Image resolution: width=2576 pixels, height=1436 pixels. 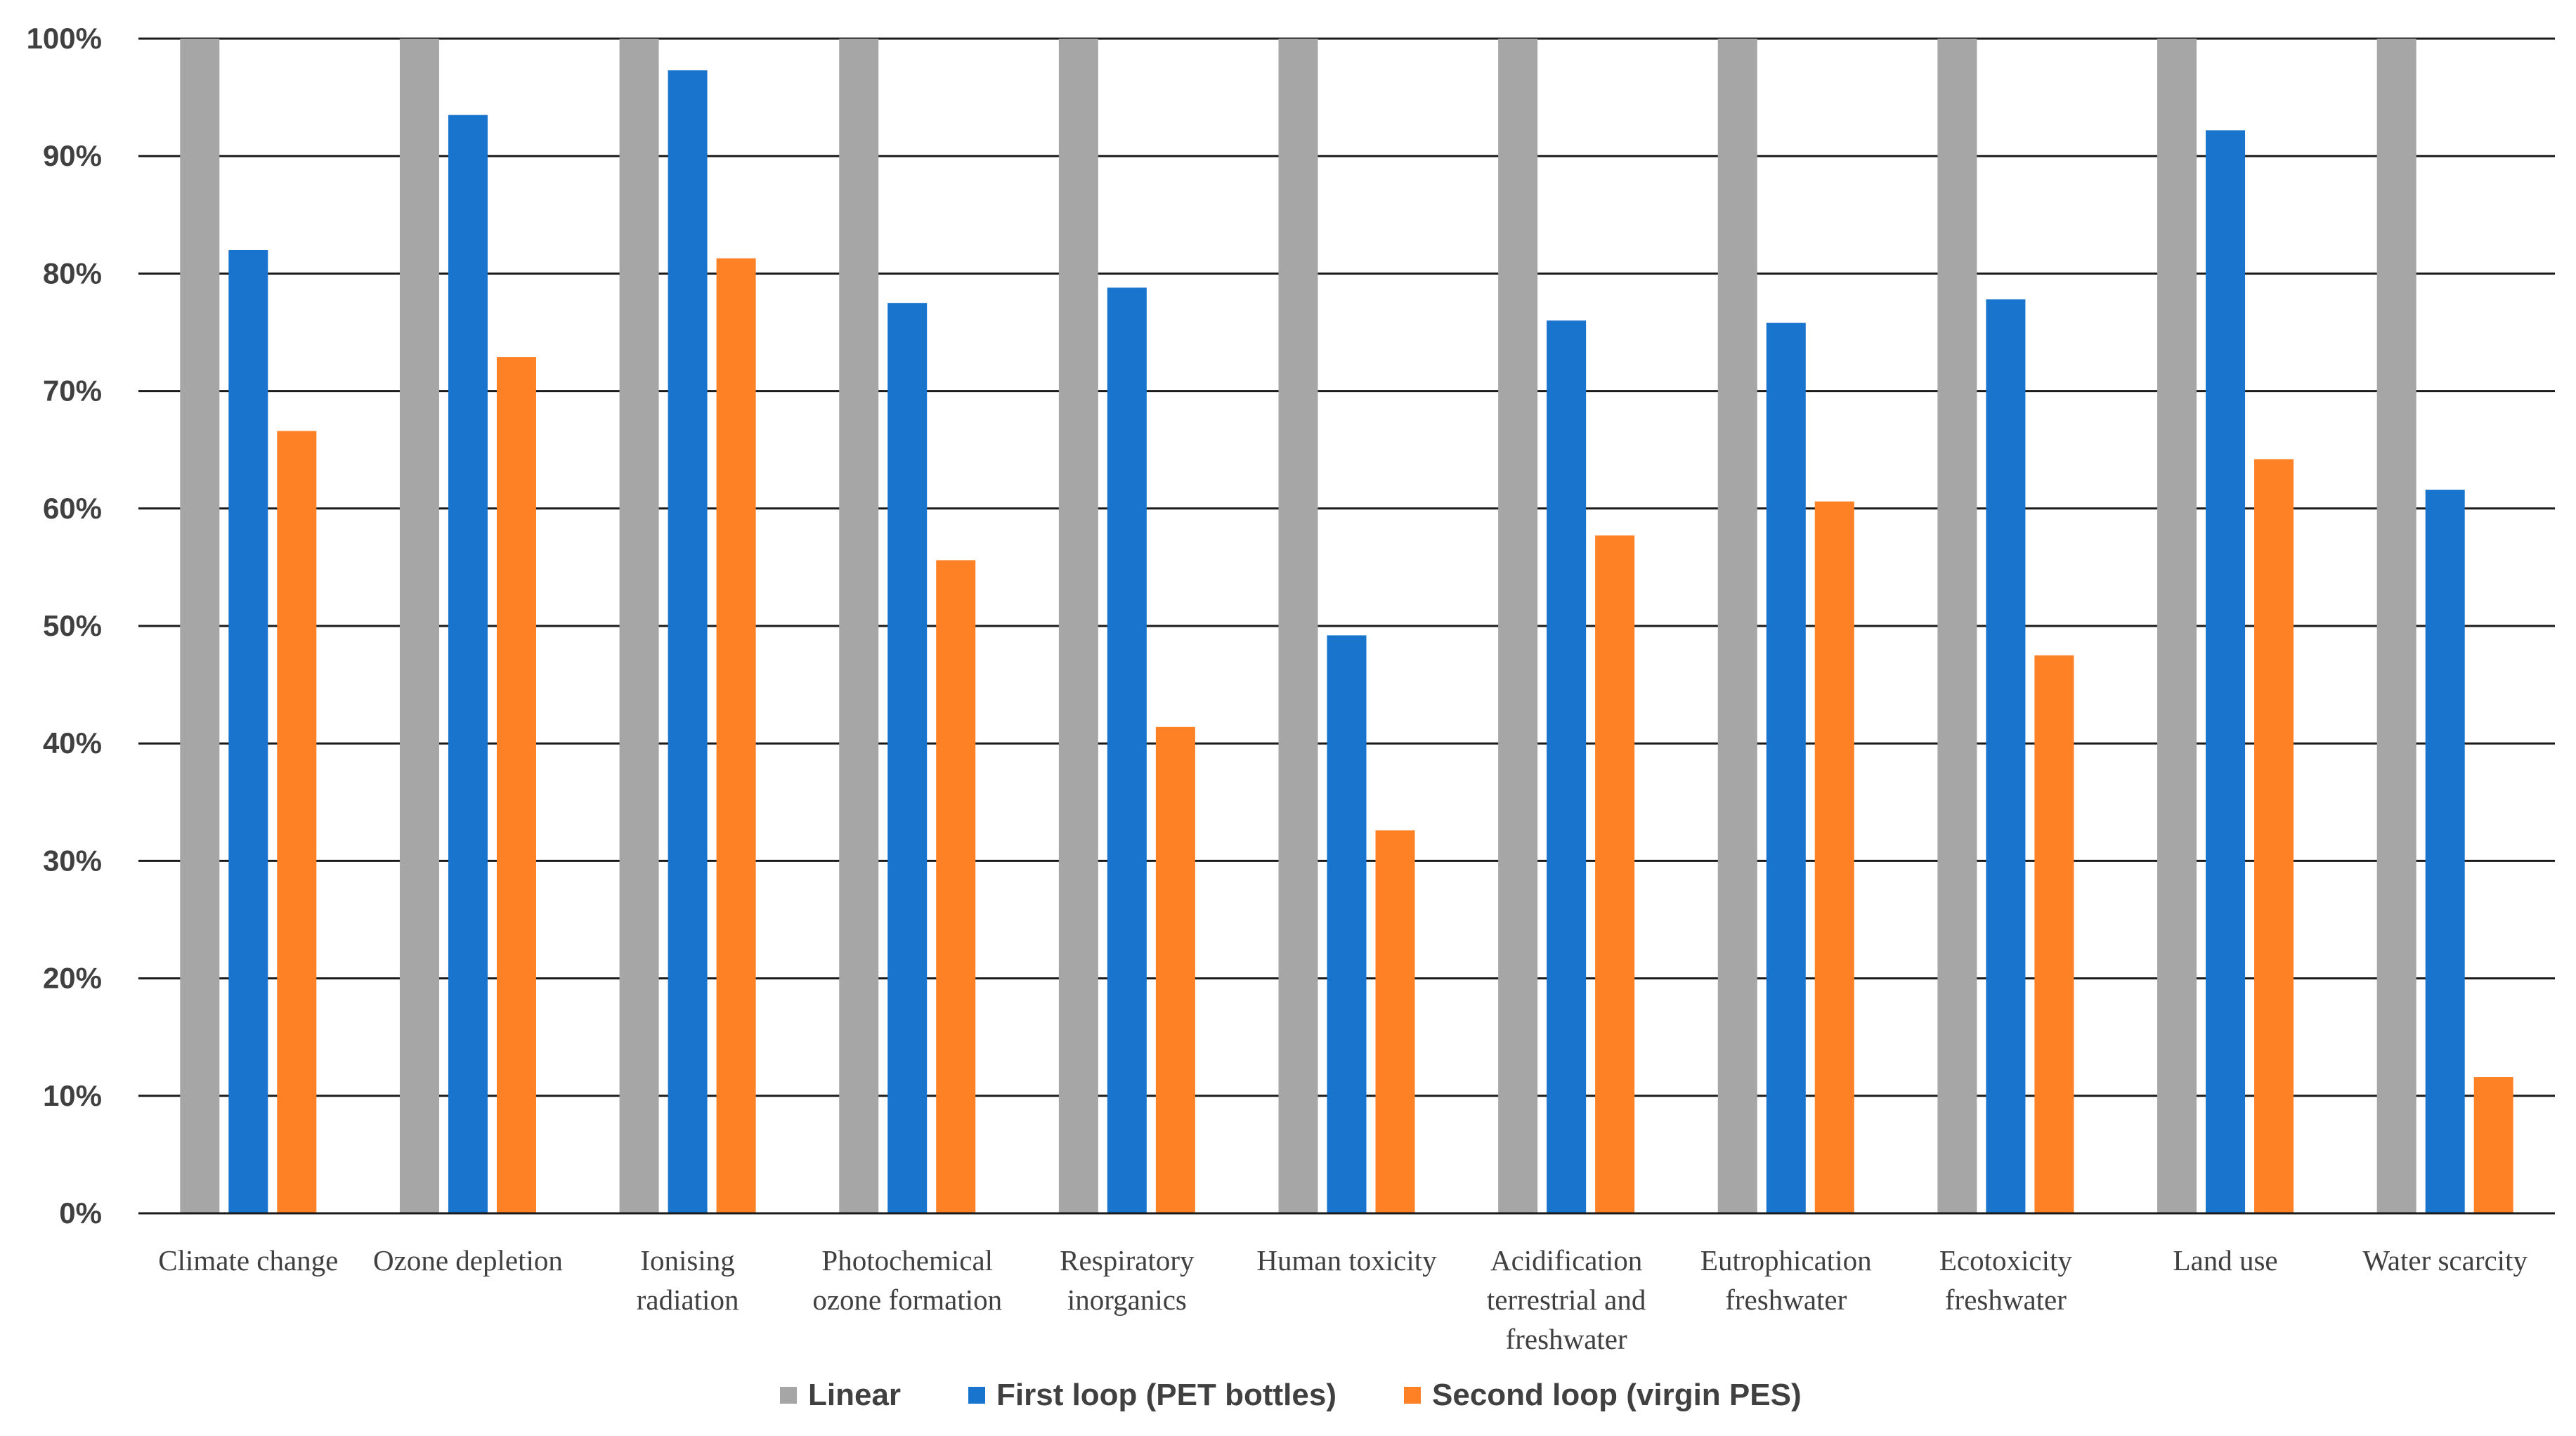 What do you see at coordinates (1566, 1299) in the screenshot?
I see `x-category-label: Acidification terrestrial and freshwater` at bounding box center [1566, 1299].